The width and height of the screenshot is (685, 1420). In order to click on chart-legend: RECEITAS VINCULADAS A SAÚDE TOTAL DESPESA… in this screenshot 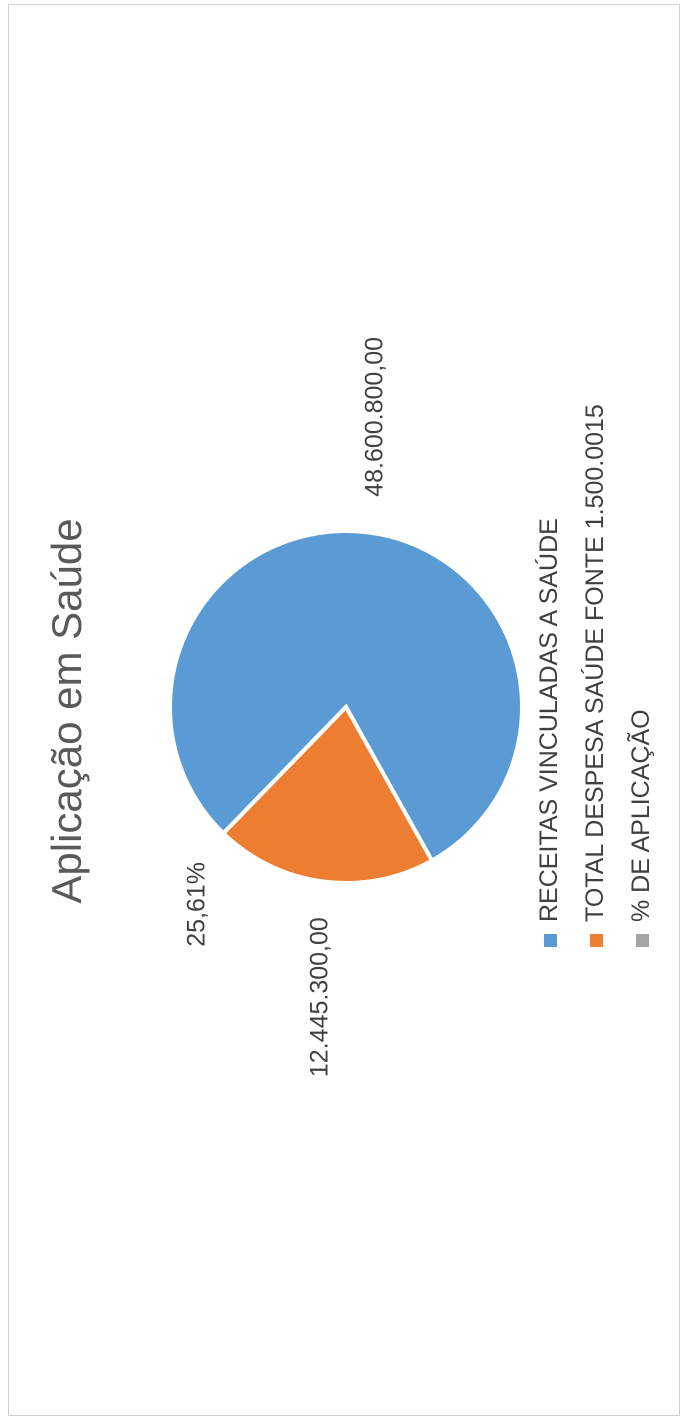, I will do `click(594, 675)`.